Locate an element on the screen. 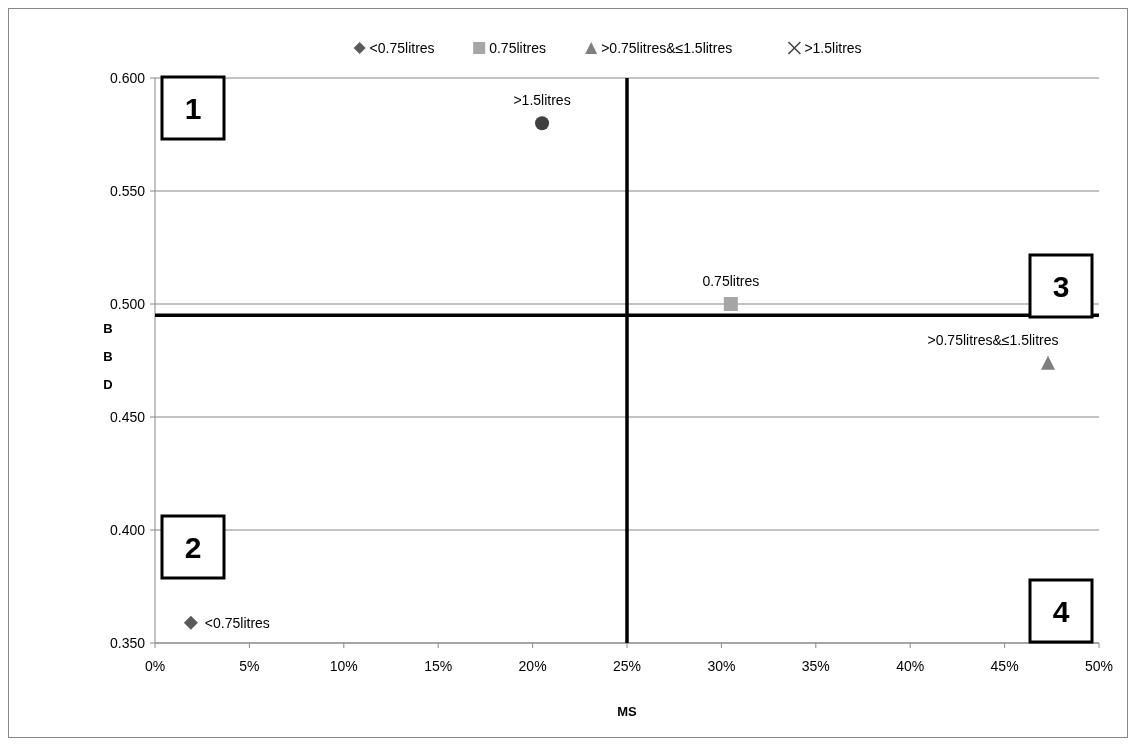  text: <0.75litres is located at coordinates (237, 622).